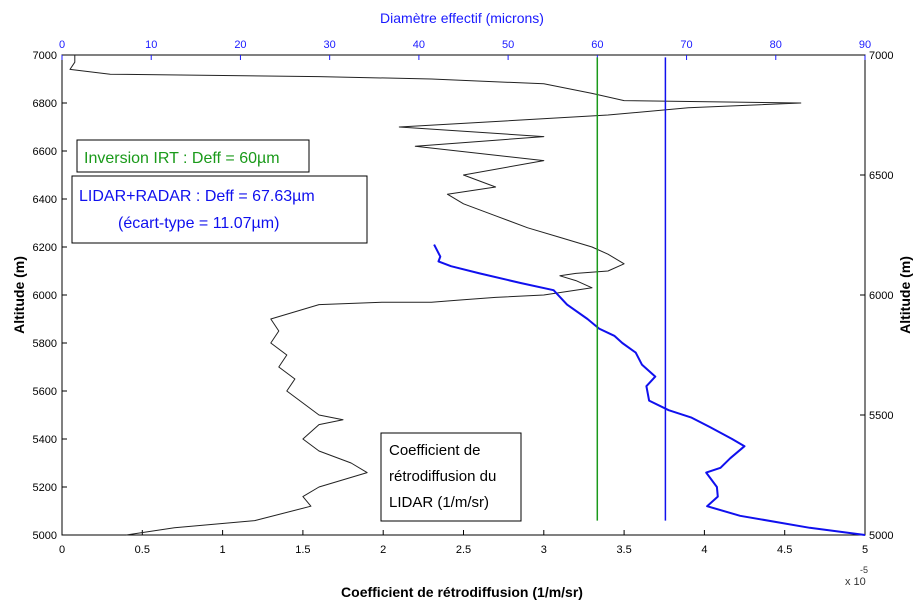  What do you see at coordinates (544, 550) in the screenshot?
I see `x-tick-label: 3` at bounding box center [544, 550].